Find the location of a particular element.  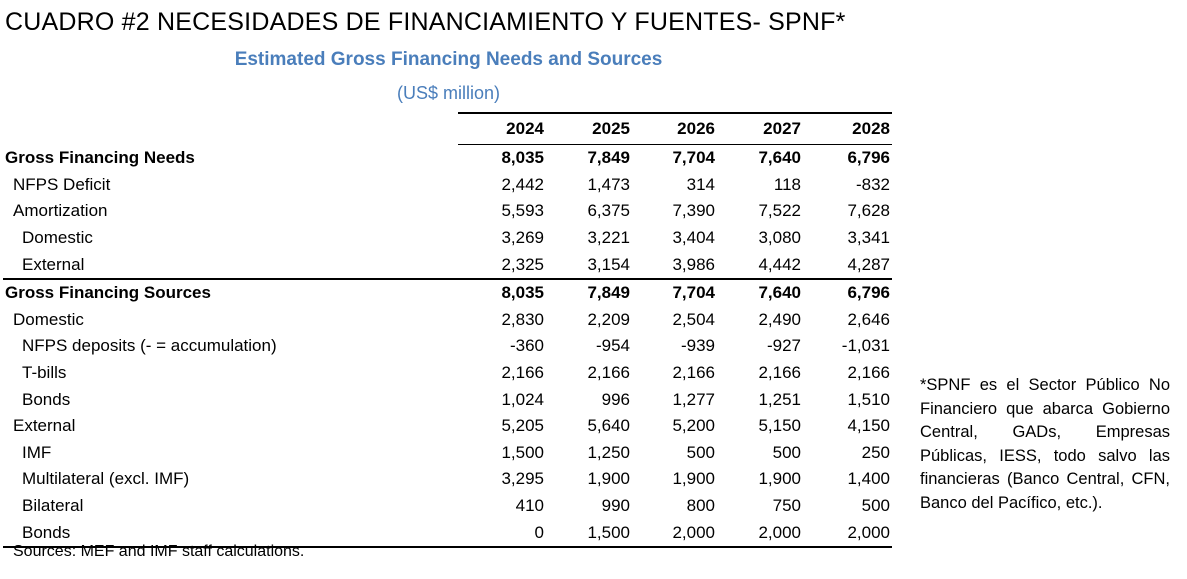

source-note: Sources: MEF and IMF staff calculations. is located at coordinates (159, 551).